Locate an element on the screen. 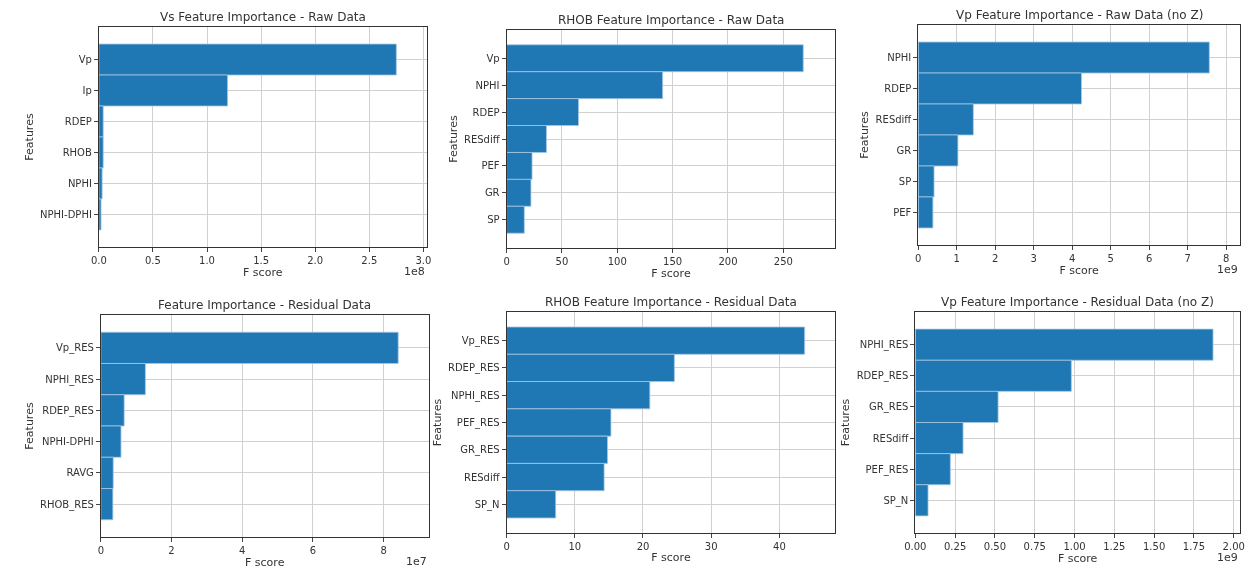 Image resolution: width=1253 pixels, height=569 pixels. x-tick-label: 1.25 is located at coordinates (1114, 546).